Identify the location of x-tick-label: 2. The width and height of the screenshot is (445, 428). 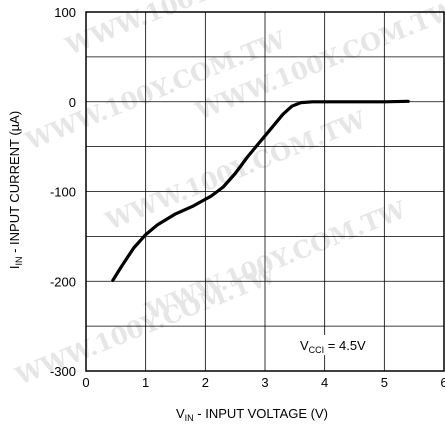
(205, 382).